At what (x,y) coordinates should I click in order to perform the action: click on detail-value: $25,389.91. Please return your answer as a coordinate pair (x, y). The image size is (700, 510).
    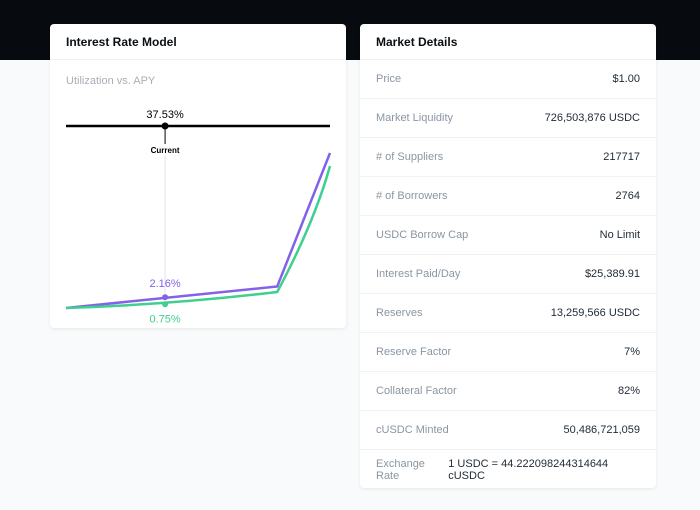
    Looking at the image, I should click on (612, 274).